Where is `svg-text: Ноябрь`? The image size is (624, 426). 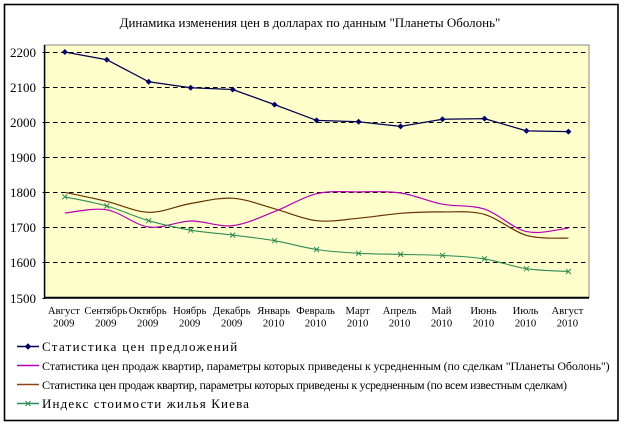 svg-text: Ноябрь is located at coordinates (190, 311).